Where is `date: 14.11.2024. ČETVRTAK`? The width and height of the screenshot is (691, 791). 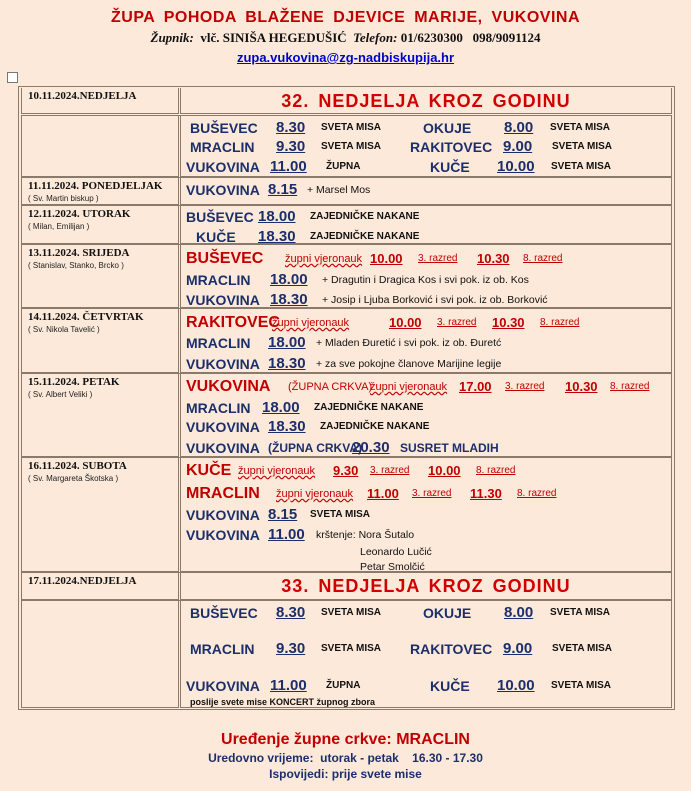
date: 14.11.2024. ČETVRTAK is located at coordinates (86, 317).